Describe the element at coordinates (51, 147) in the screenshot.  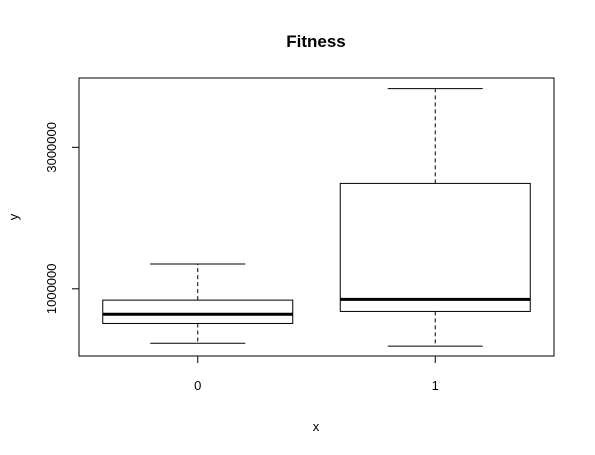
I see `y-tick-label: 3000000` at that location.